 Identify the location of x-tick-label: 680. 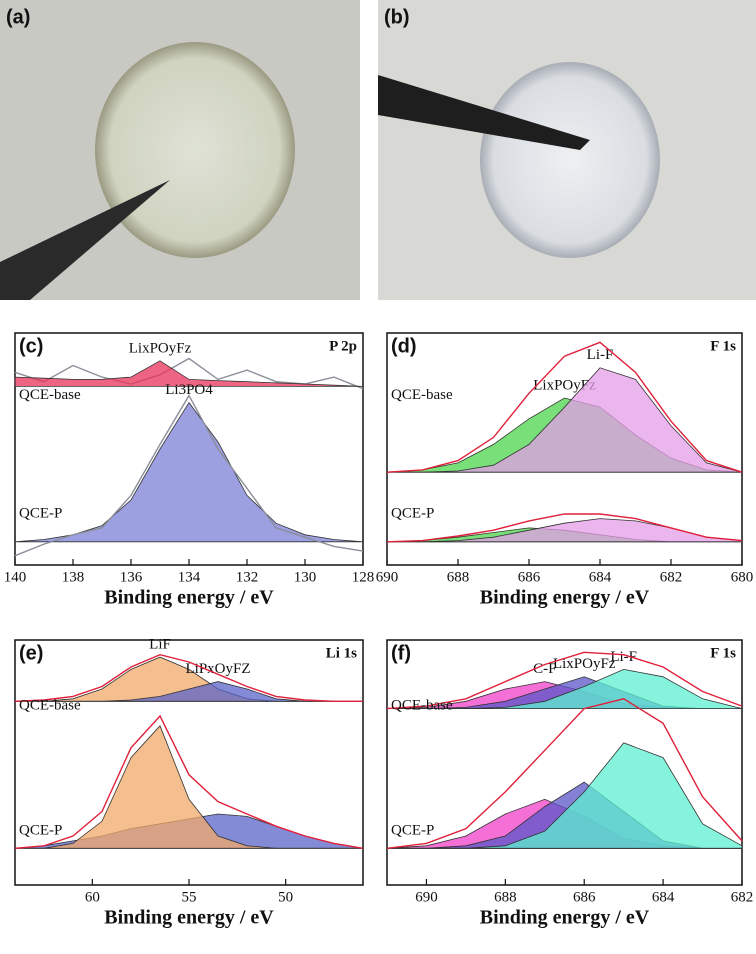
(742, 577).